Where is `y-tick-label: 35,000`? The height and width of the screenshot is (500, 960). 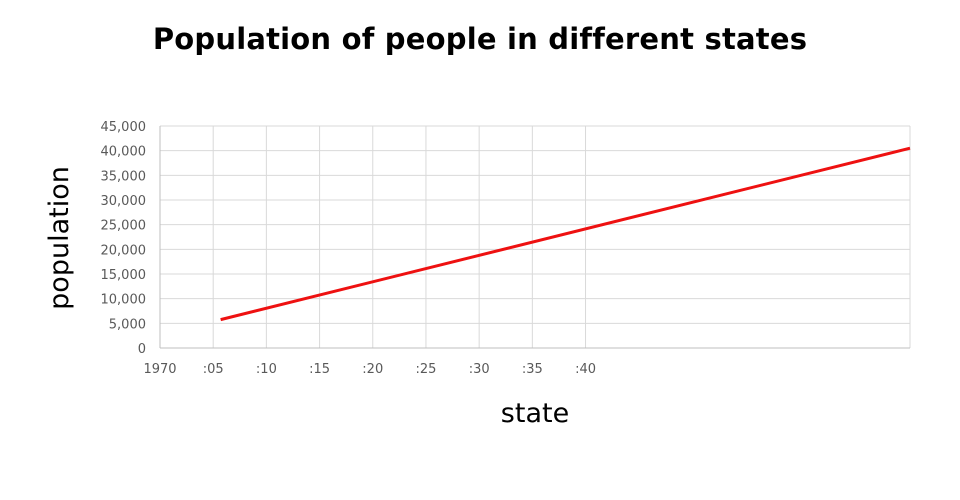 y-tick-label: 35,000 is located at coordinates (124, 176).